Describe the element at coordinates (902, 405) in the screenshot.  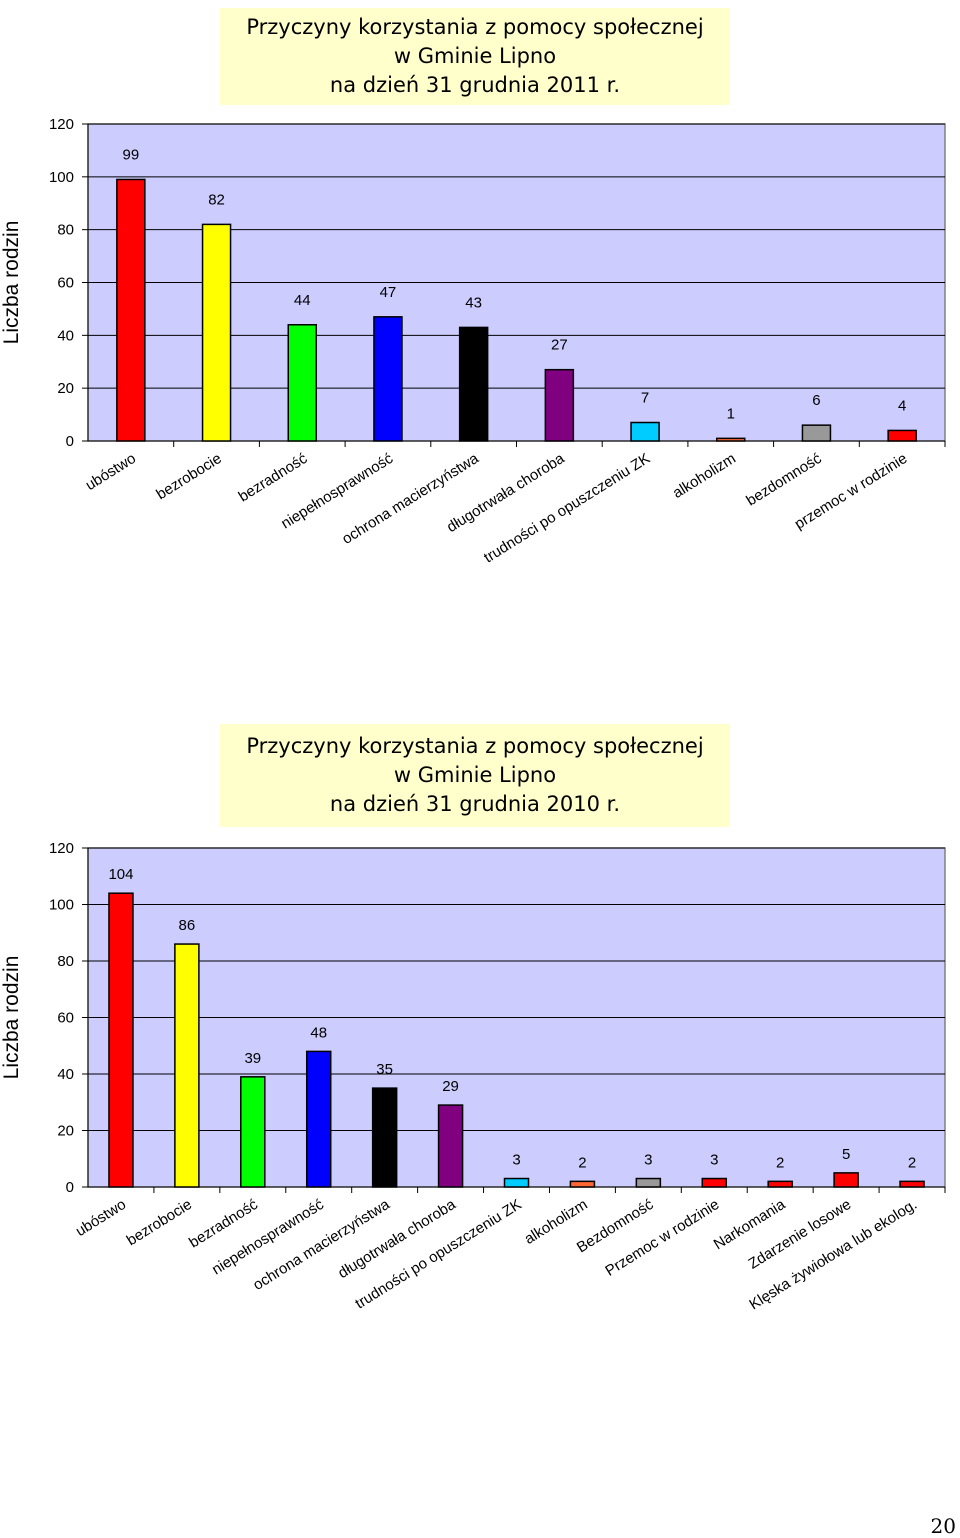
I see `data-label: 4` at that location.